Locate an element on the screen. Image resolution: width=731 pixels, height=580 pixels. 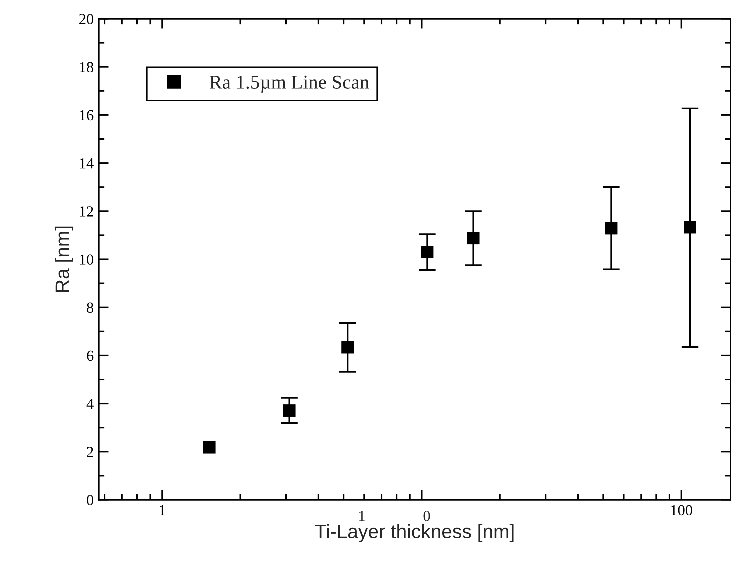
y-tick-label: 14 is located at coordinates (87, 163).